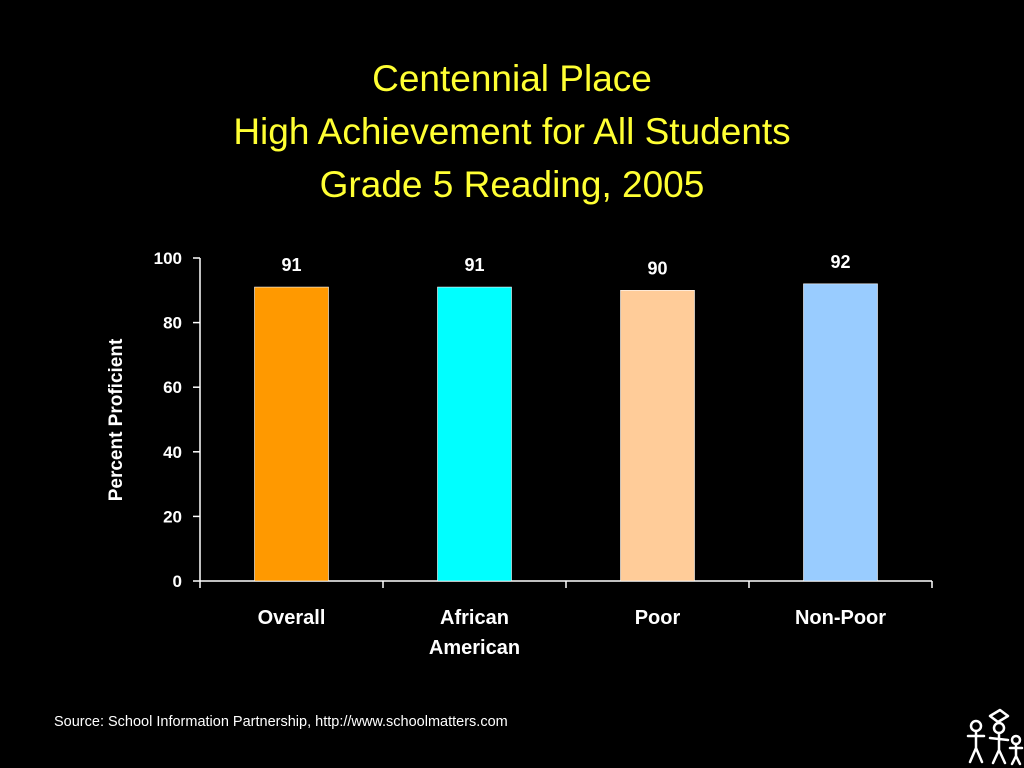 The height and width of the screenshot is (768, 1024). I want to click on x-tick-label: American, so click(474, 648).